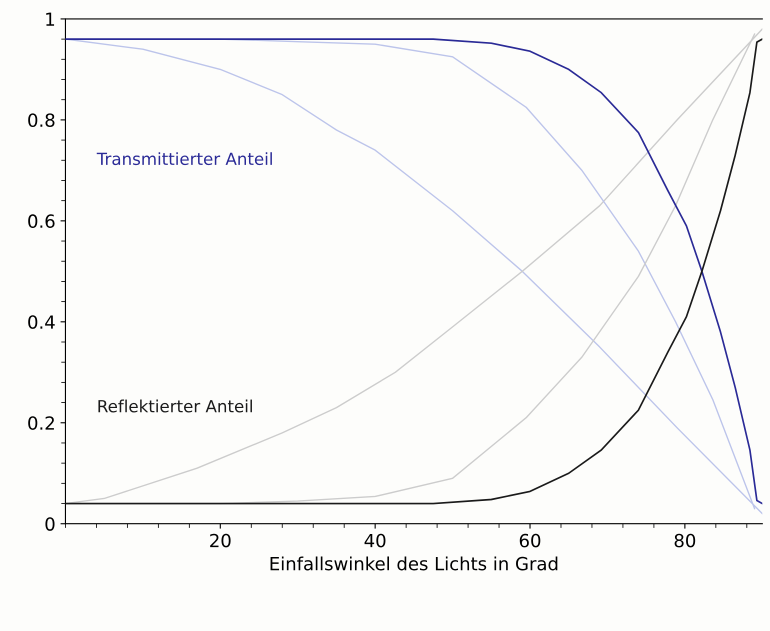 The height and width of the screenshot is (631, 770). I want to click on y-tick-label: 0.6, so click(41, 221).